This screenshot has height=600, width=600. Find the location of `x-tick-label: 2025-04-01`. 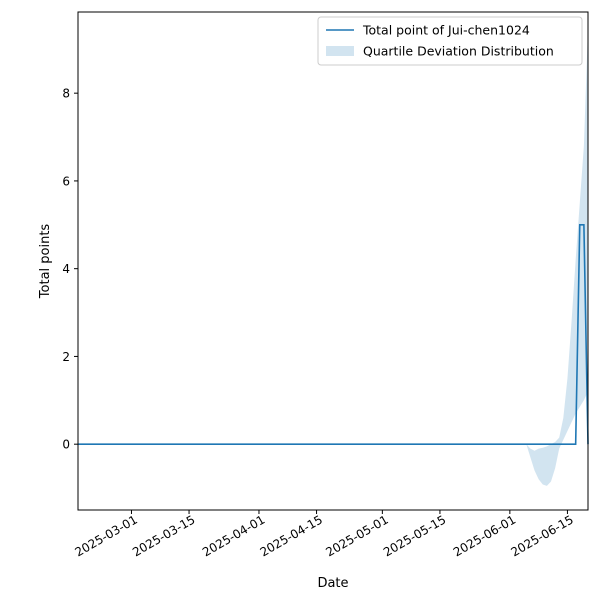

x-tick-label: 2025-04-01 is located at coordinates (233, 535).